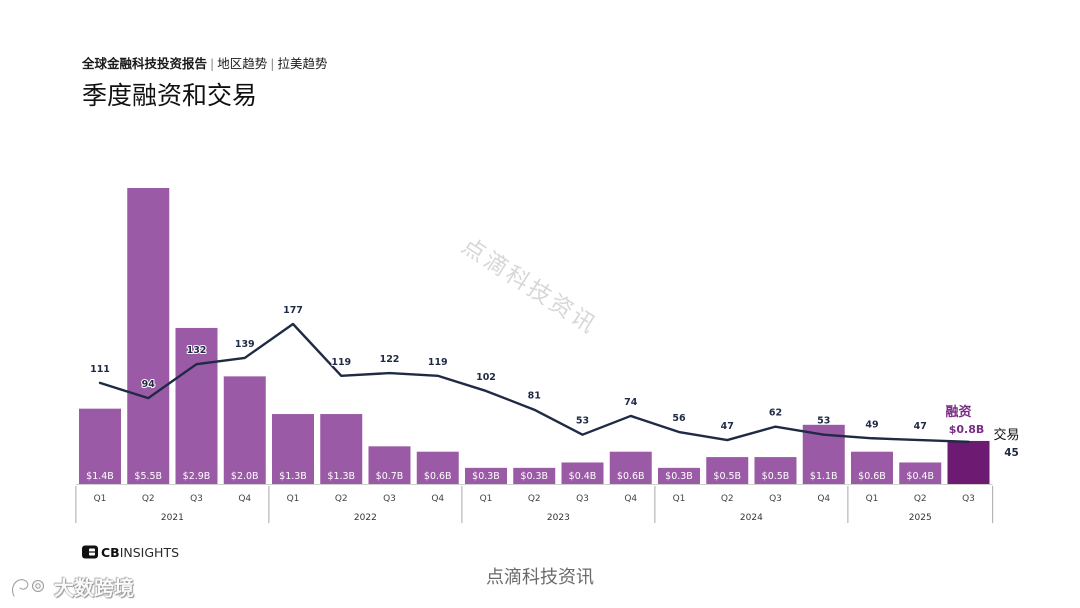 The image size is (1080, 608). I want to click on footer-watermark: 点滴科技资讯, so click(540, 577).